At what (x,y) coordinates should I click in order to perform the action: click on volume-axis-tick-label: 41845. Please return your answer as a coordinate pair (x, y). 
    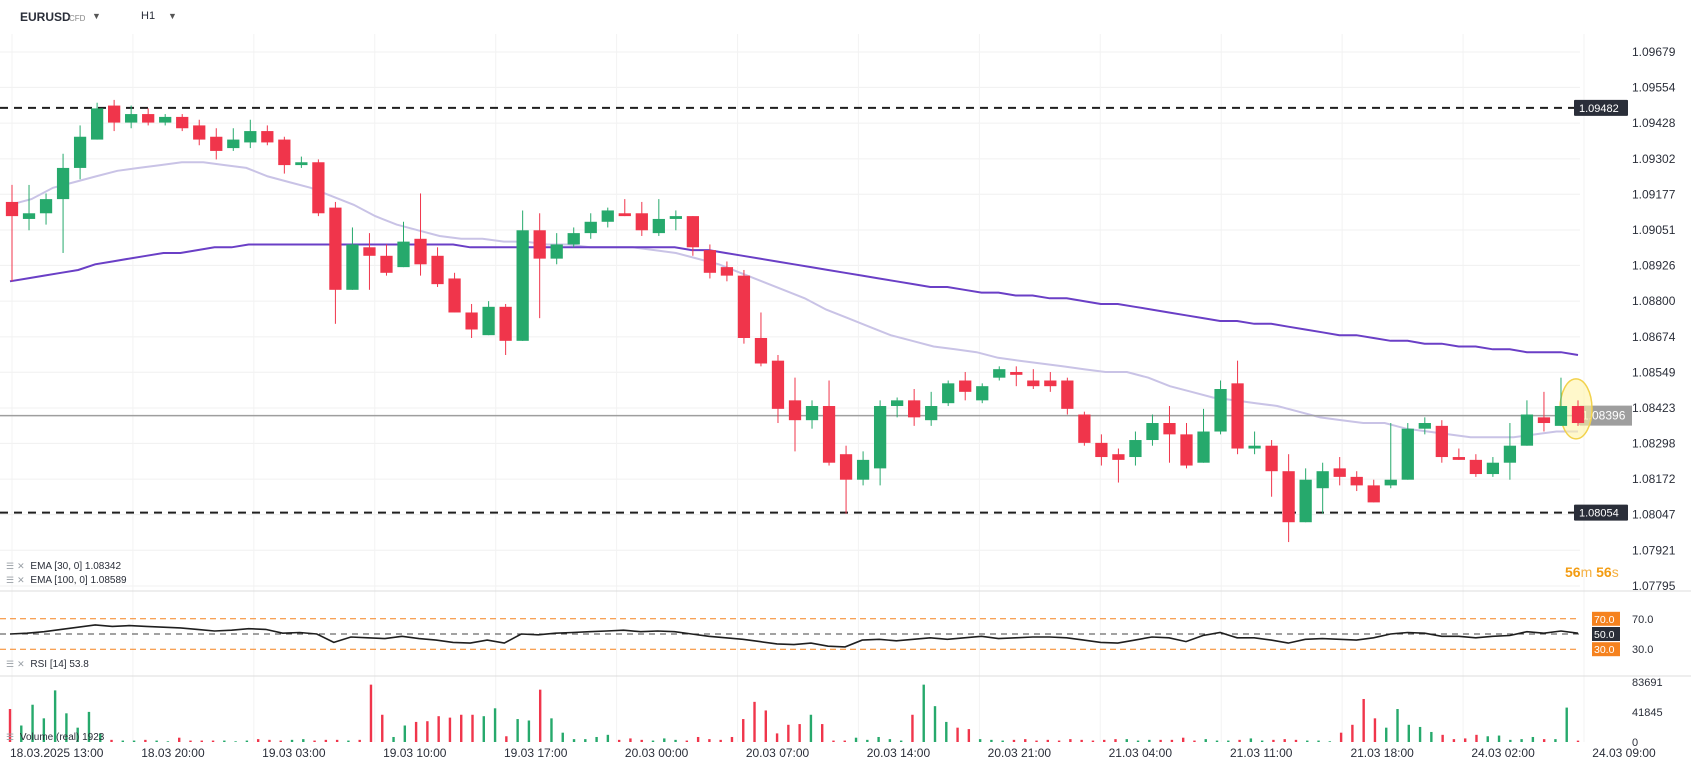
    Looking at the image, I should click on (1647, 713).